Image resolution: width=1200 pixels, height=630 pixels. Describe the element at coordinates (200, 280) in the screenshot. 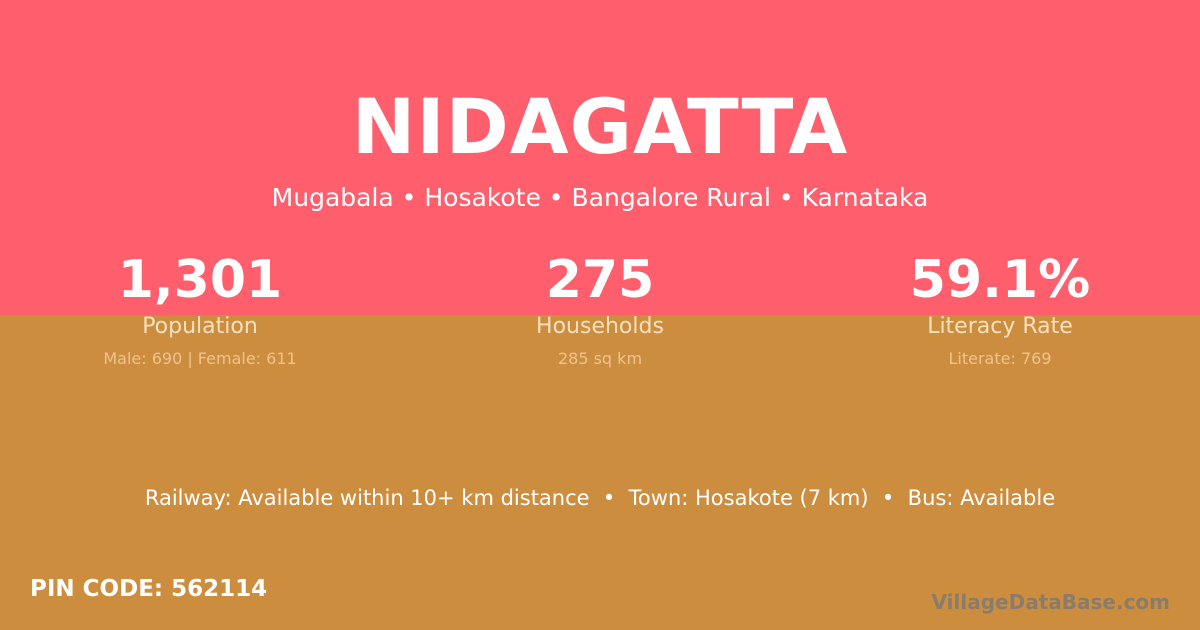

I see `stat-value: 1,301` at that location.